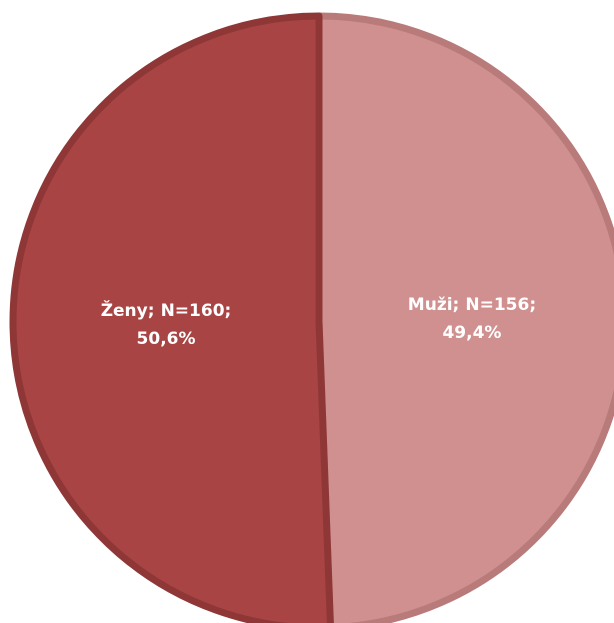 The width and height of the screenshot is (614, 623). I want to click on slice-label: Muži; N=156;, so click(472, 305).